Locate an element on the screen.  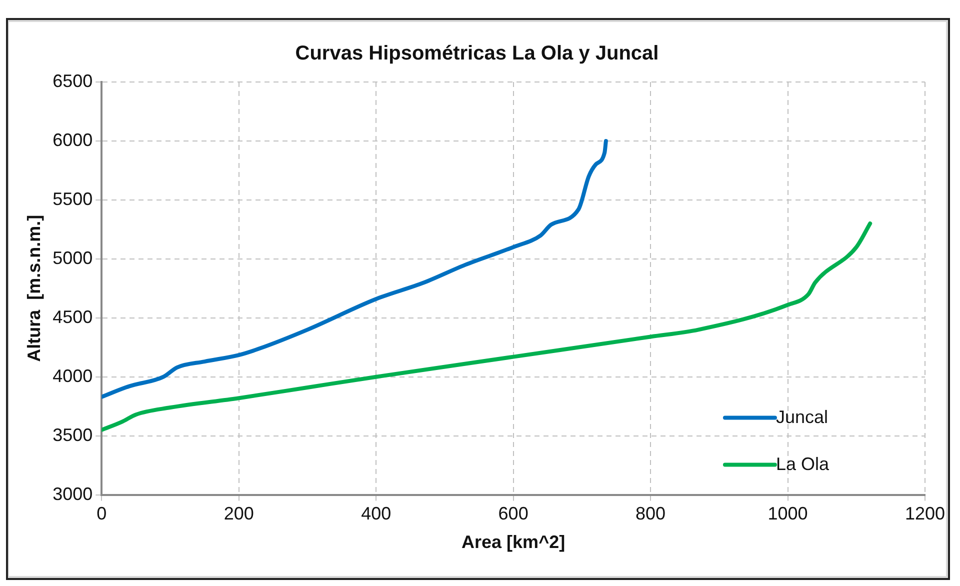
chart-title: Curvas Hipsométricas La Ola y Juncal is located at coordinates (477, 53).